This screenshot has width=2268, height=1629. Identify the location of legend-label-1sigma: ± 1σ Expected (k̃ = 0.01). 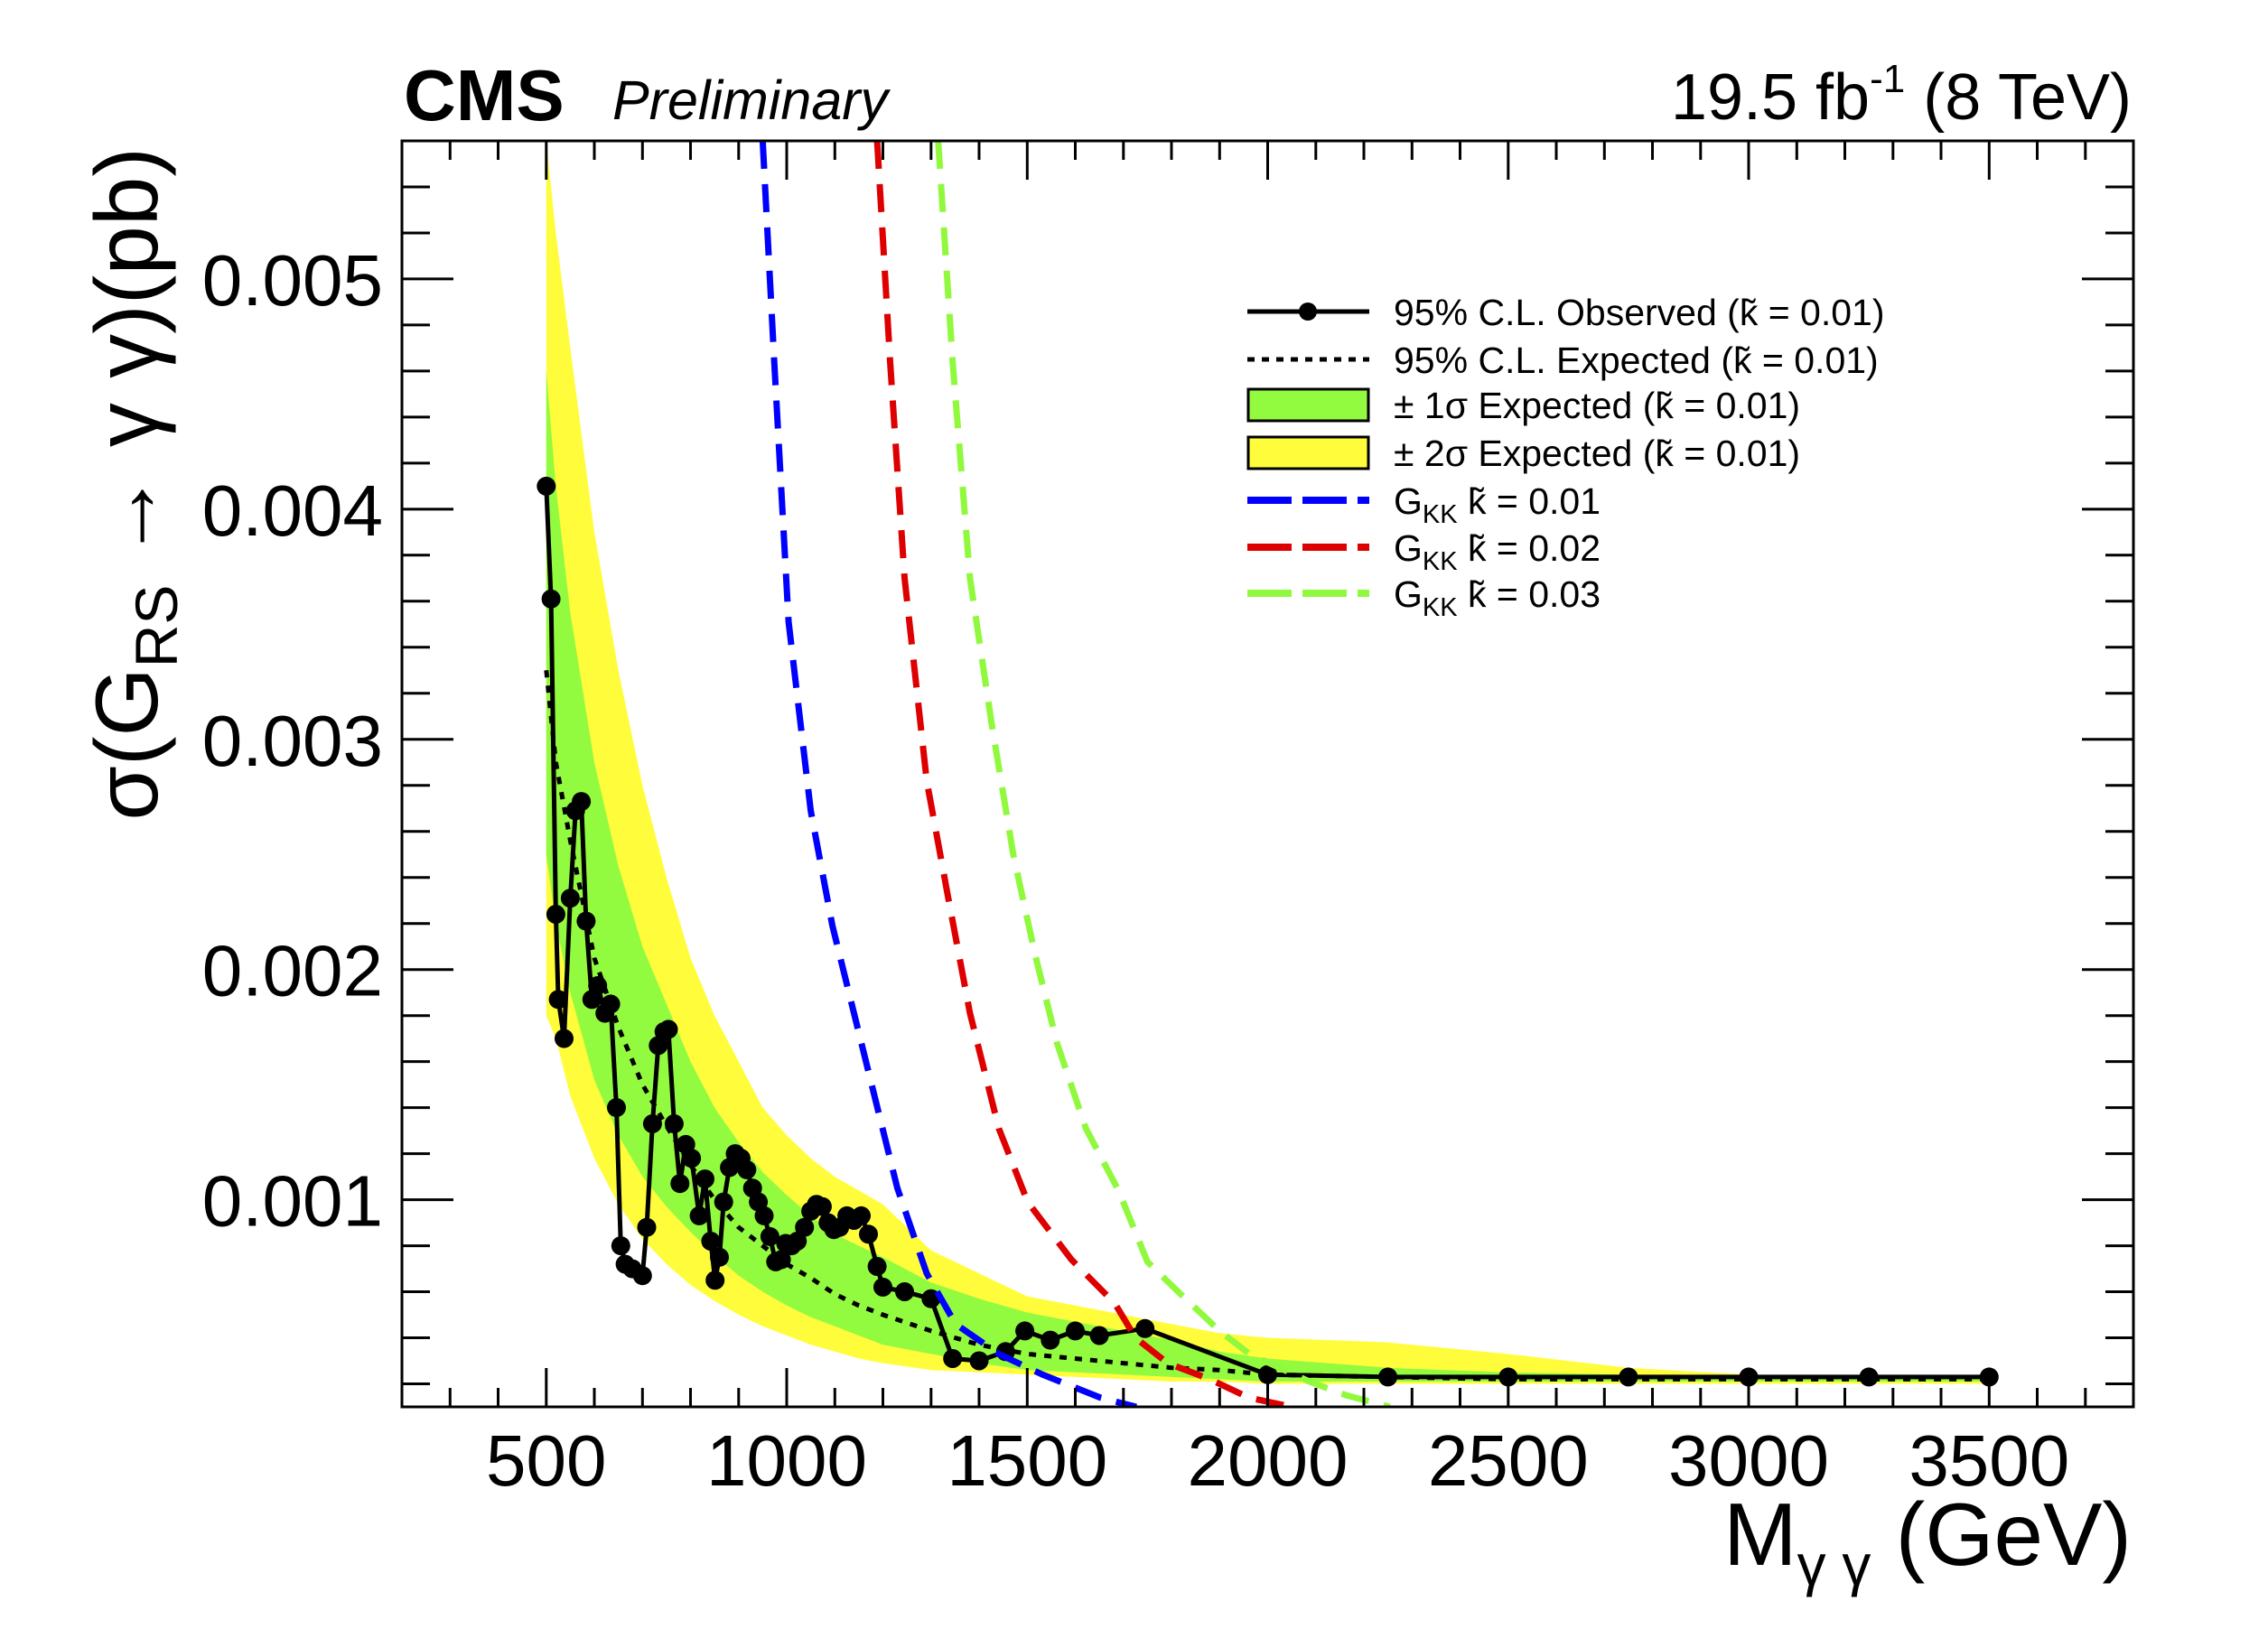
(1597, 405).